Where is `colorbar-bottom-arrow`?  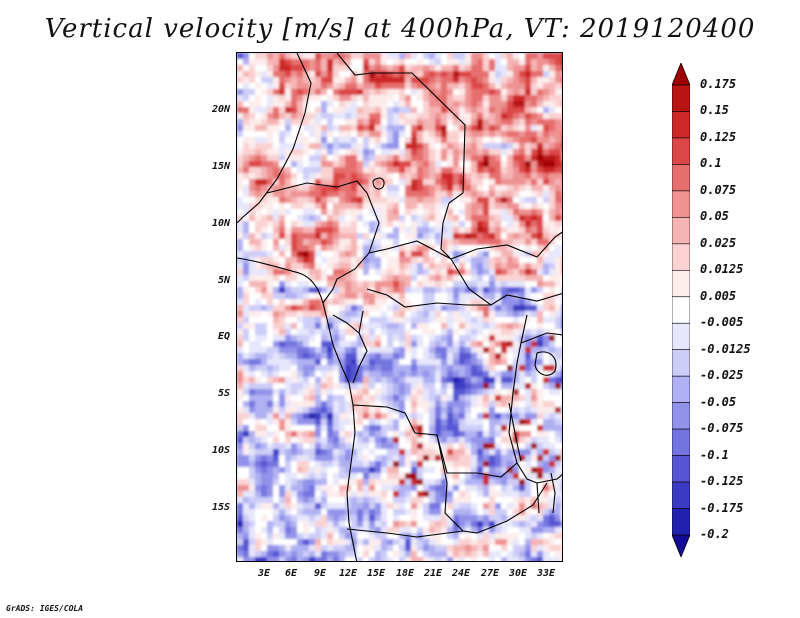
colorbar-bottom-arrow is located at coordinates (681, 545).